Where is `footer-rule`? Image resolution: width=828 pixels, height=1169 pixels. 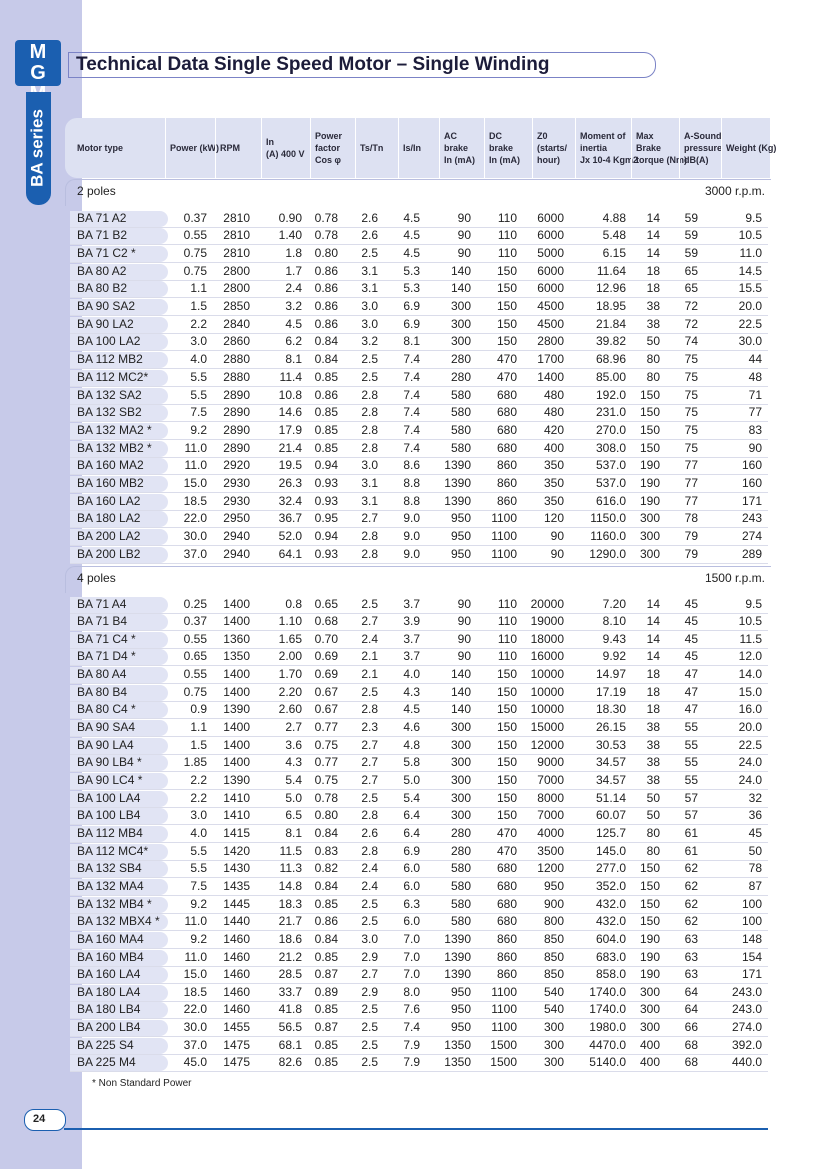
footer-rule is located at coordinates (416, 1129).